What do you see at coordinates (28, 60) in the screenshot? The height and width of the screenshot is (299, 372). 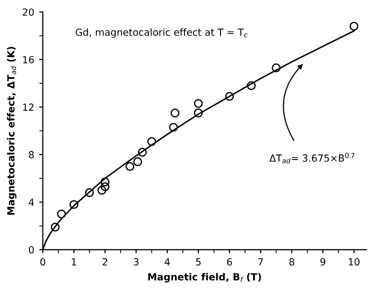 I see `y-tick-label: 16` at bounding box center [28, 60].